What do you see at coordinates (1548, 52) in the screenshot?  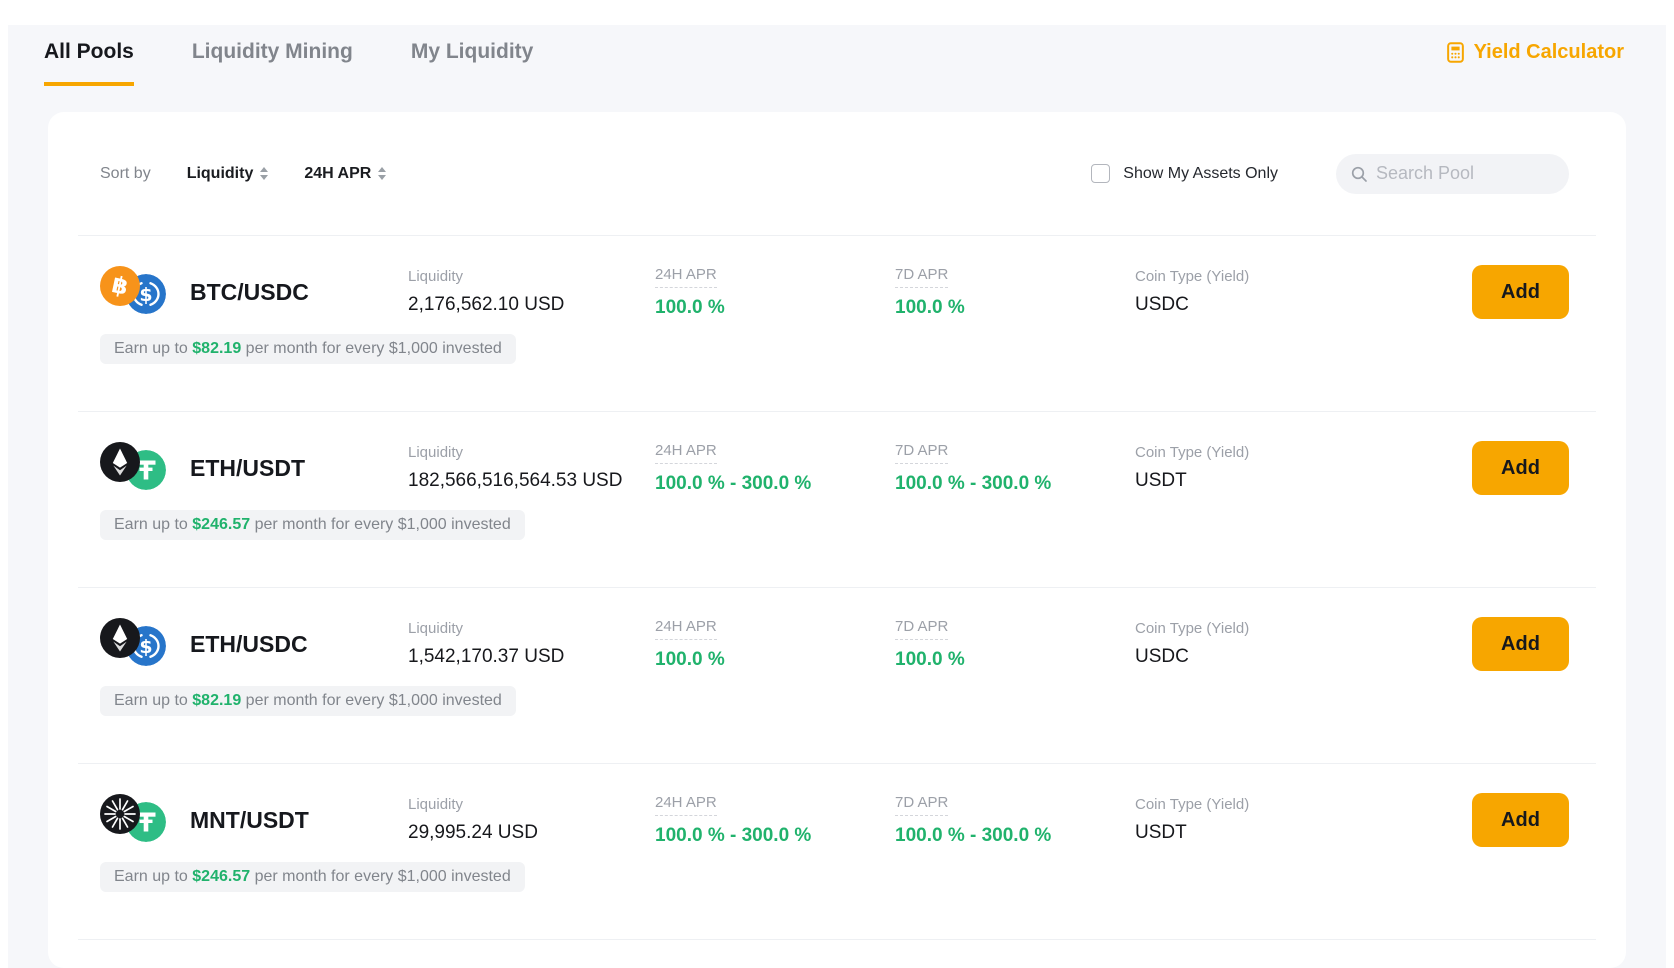 I see `yield-calculator-label: Yield Calculator` at bounding box center [1548, 52].